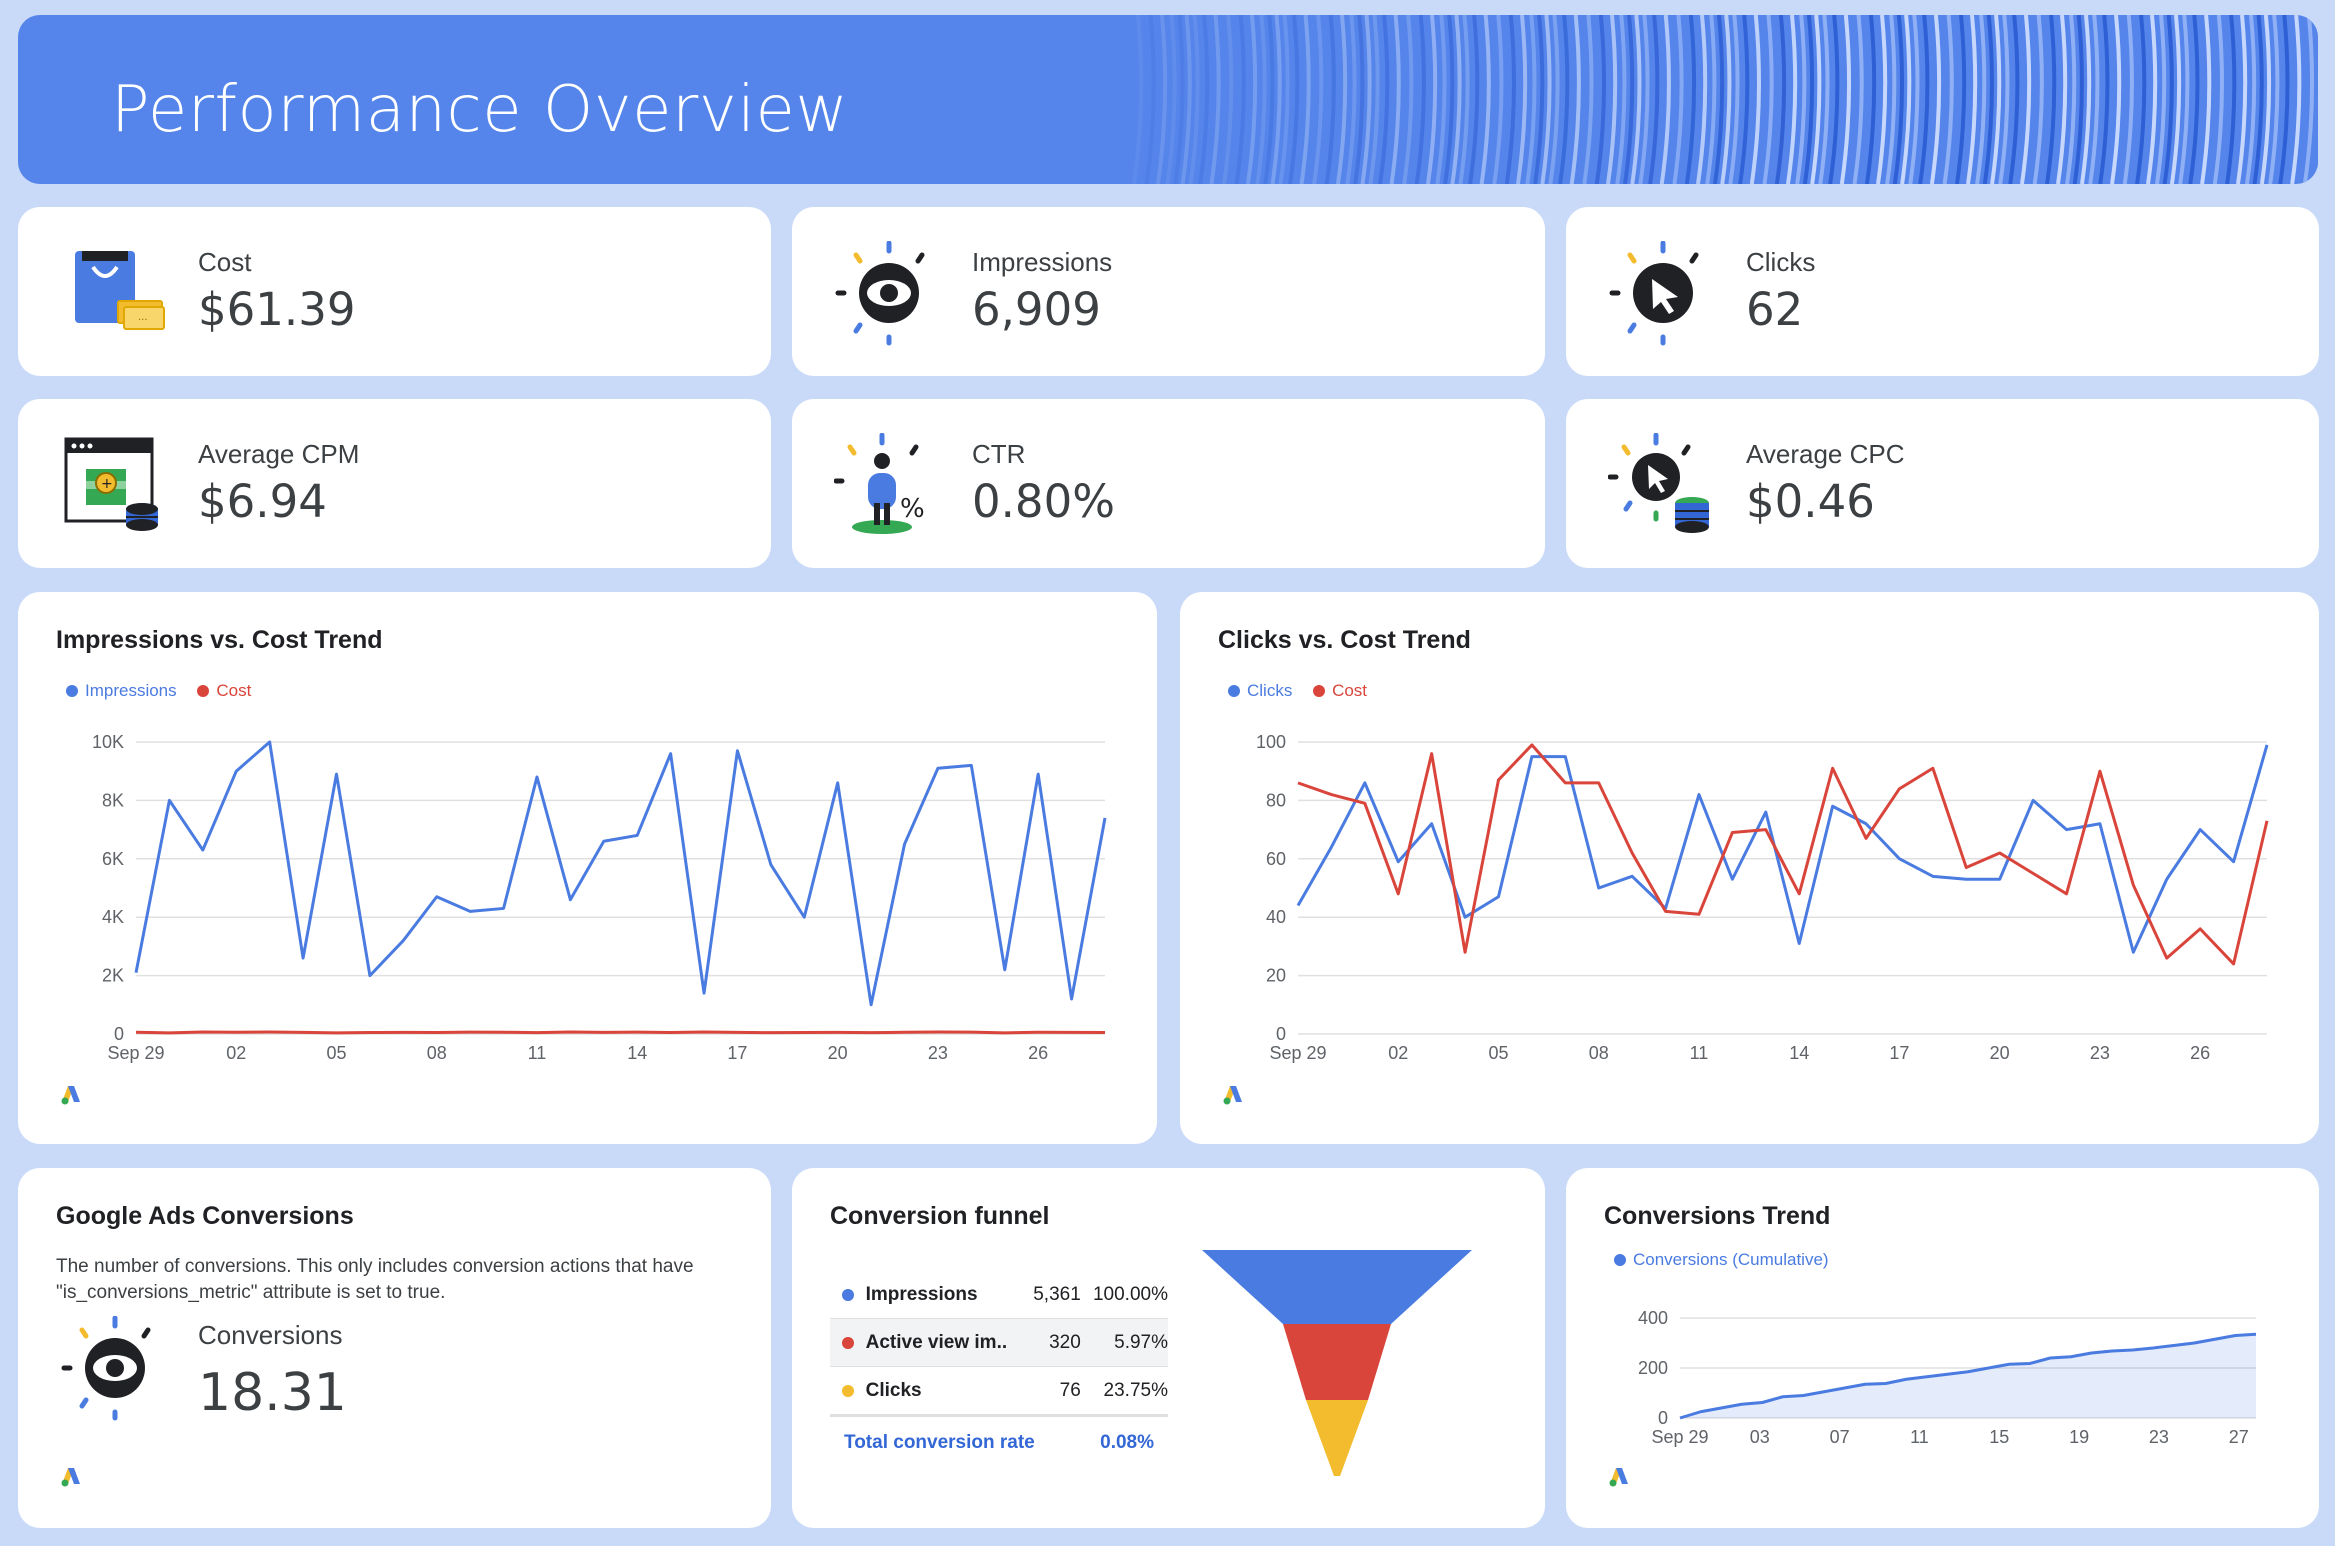 The height and width of the screenshot is (1546, 2335). I want to click on series-area, so click(1968, 1376).